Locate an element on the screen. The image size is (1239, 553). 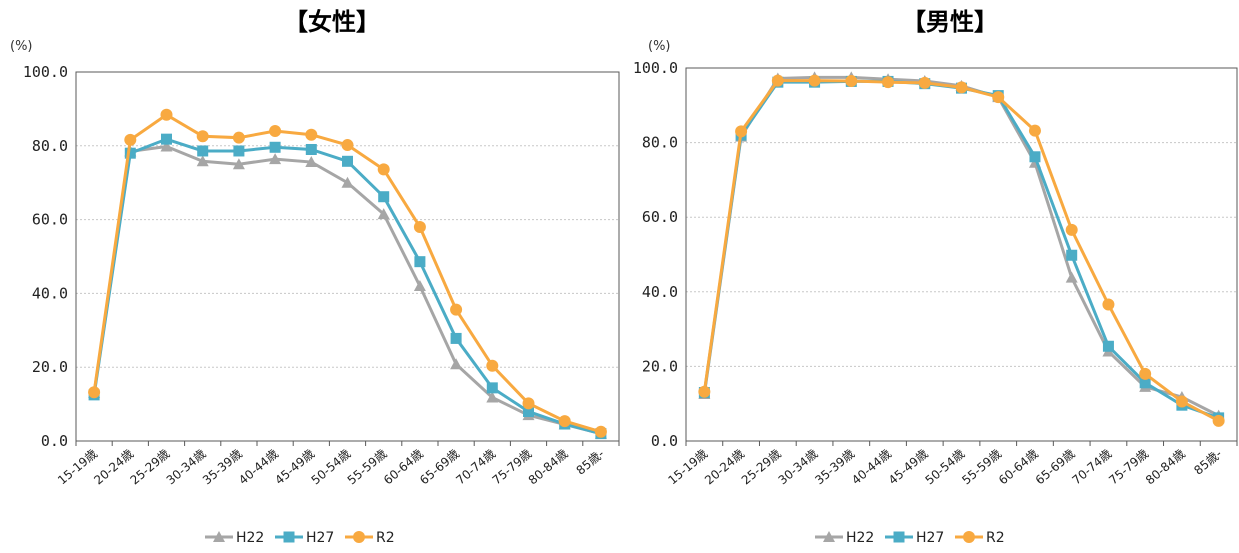
y-tick-label: 0.0 is located at coordinates (54, 441).